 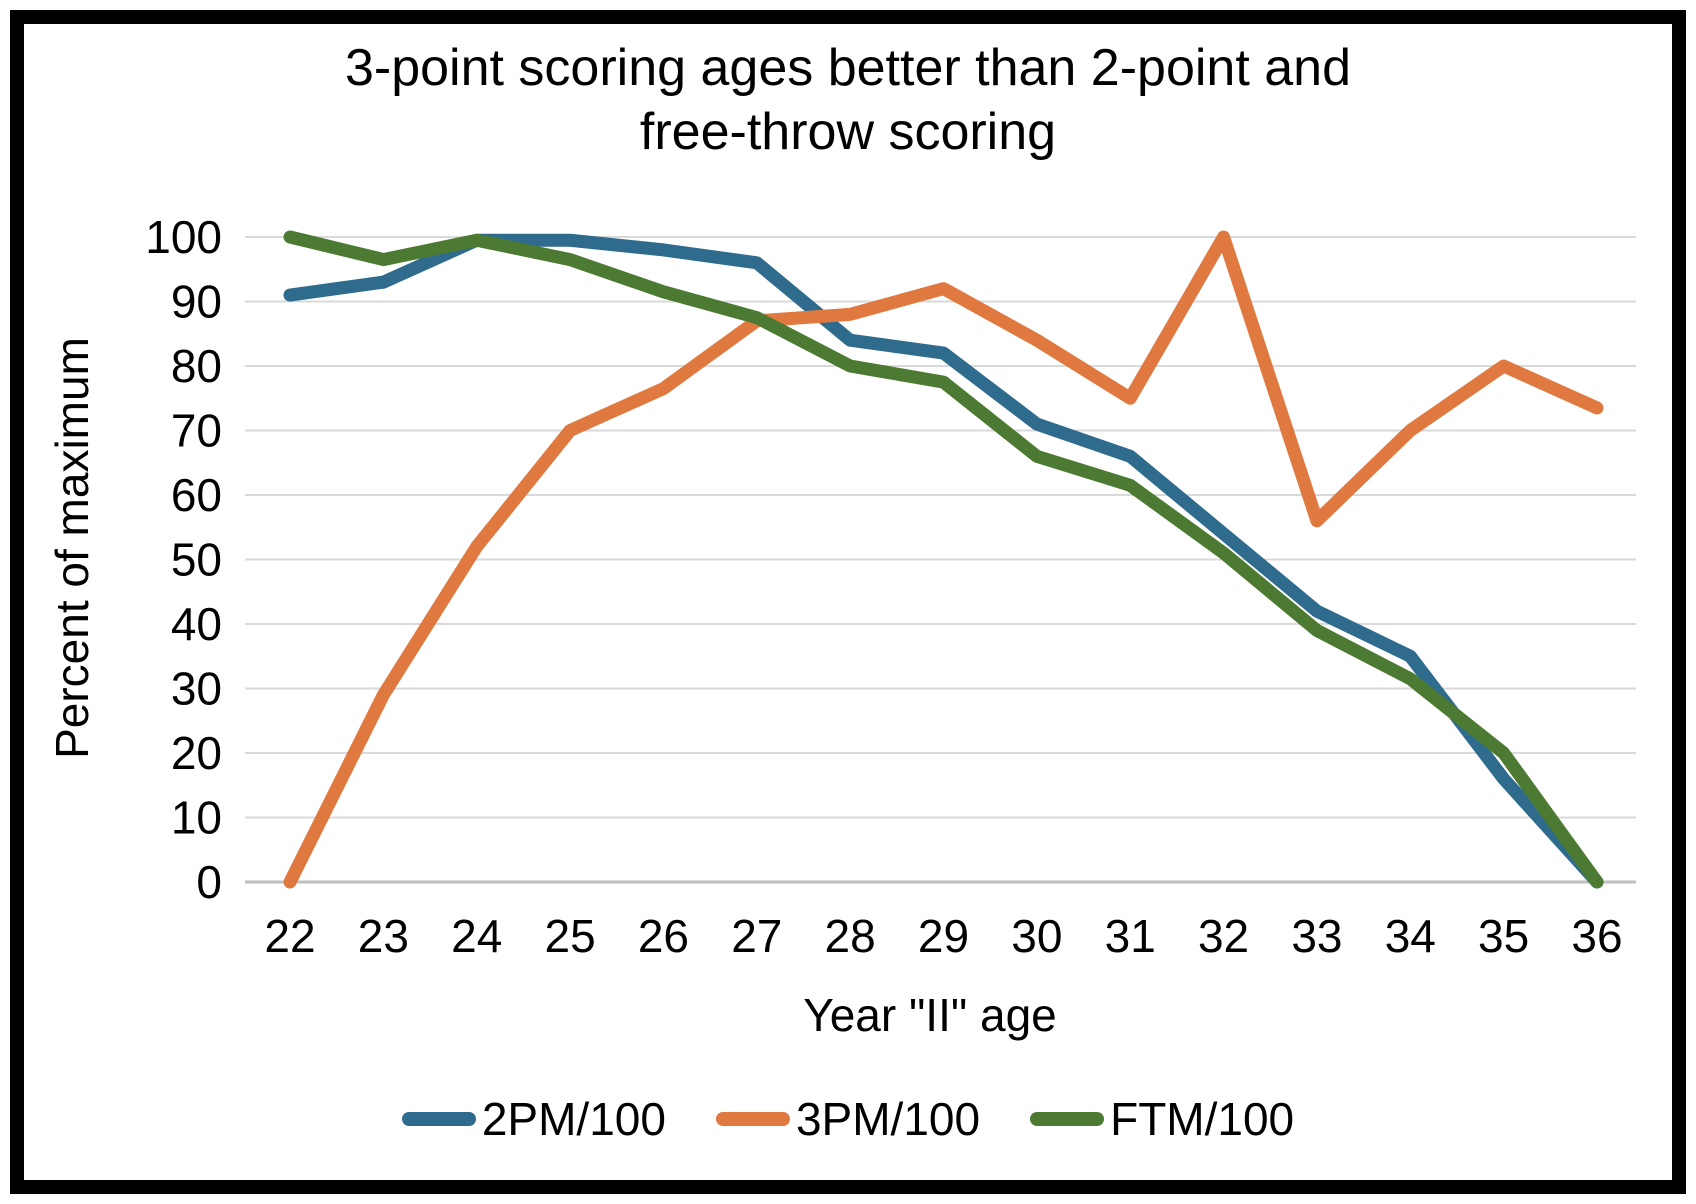 I want to click on x-tick-label: 29, so click(x=943, y=936).